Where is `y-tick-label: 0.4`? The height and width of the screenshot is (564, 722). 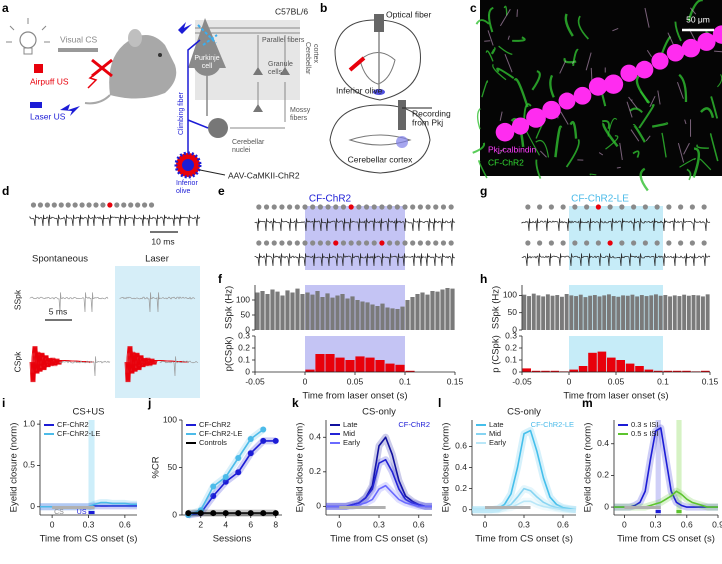
y-tick-label: 0.4 is located at coordinates (315, 437).